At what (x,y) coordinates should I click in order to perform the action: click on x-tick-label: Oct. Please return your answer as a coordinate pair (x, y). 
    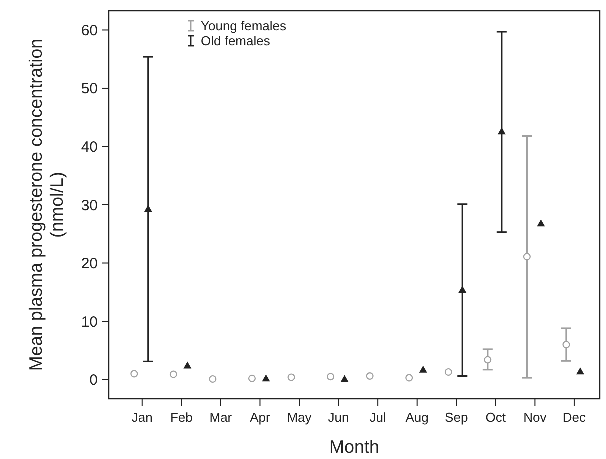
    Looking at the image, I should click on (496, 417).